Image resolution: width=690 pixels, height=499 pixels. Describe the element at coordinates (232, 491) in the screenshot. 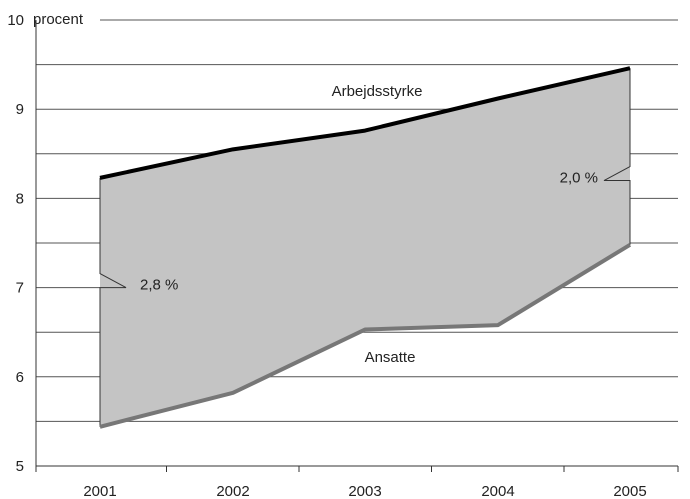

I see `x-tick-label: 2002` at that location.